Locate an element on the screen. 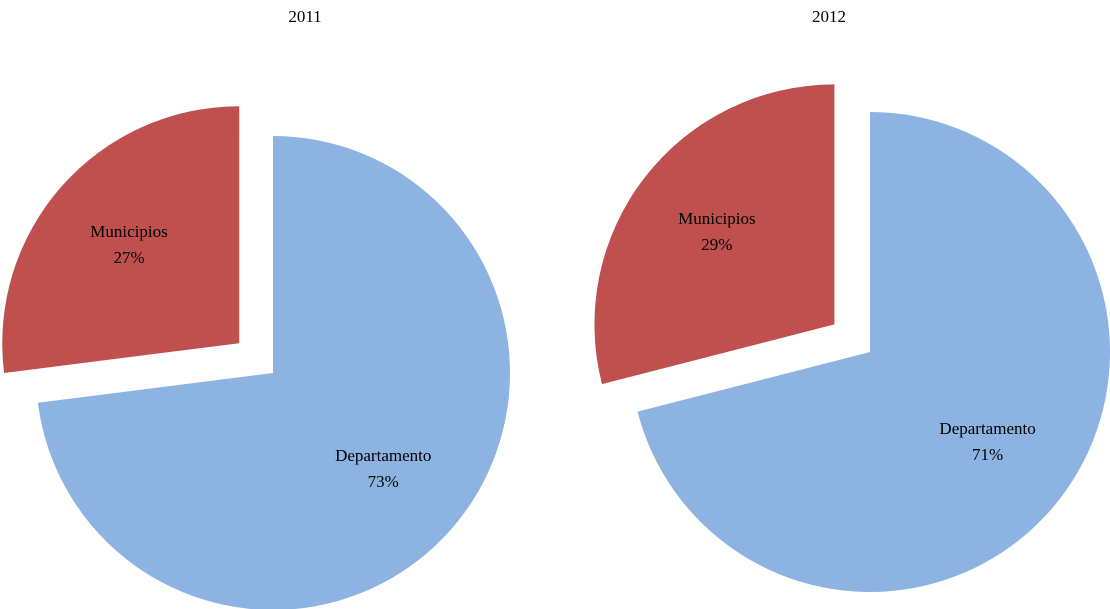 The width and height of the screenshot is (1110, 609). slice-value-label: 71% is located at coordinates (987, 454).